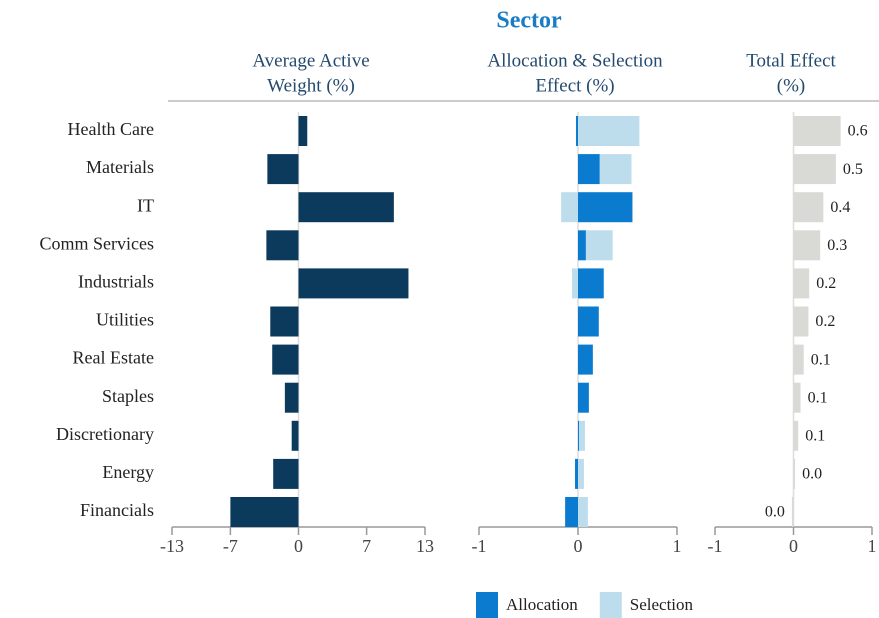  I want to click on value-label: 0.4, so click(840, 207).